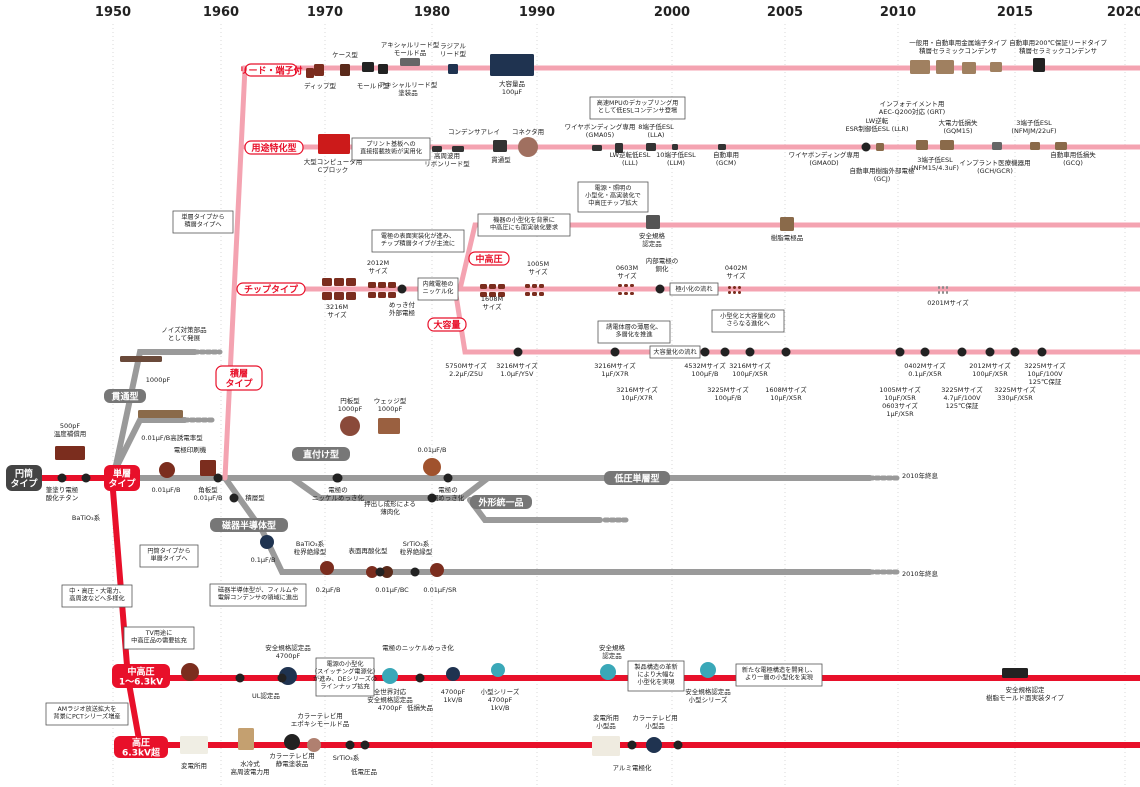 The width and height of the screenshot is (1140, 787). I want to click on note-text: 小型化と大容量化のさらなる進化へ, so click(748, 320).